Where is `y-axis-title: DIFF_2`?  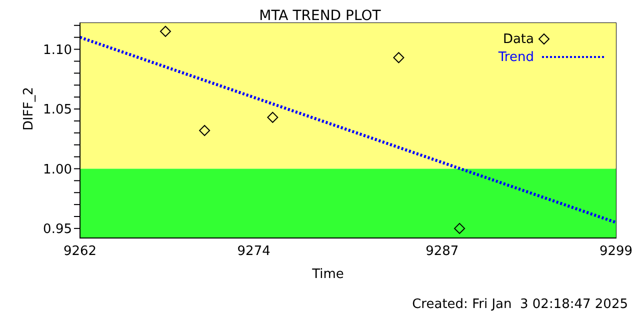 y-axis-title: DIFF_2 is located at coordinates (29, 108).